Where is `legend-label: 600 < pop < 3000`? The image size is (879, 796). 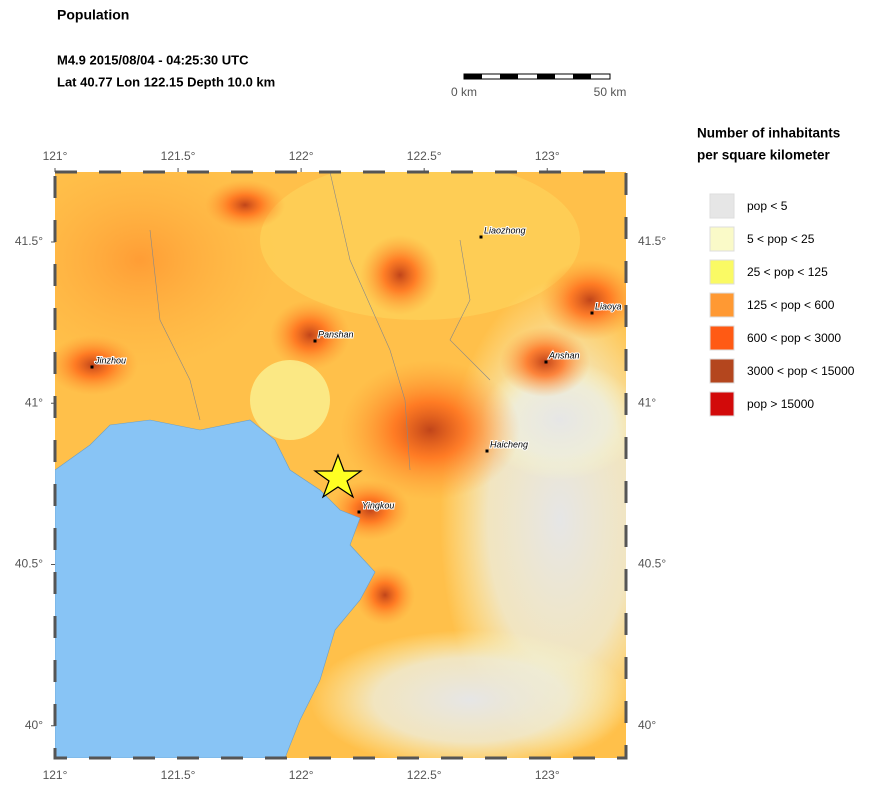 legend-label: 600 < pop < 3000 is located at coordinates (794, 338).